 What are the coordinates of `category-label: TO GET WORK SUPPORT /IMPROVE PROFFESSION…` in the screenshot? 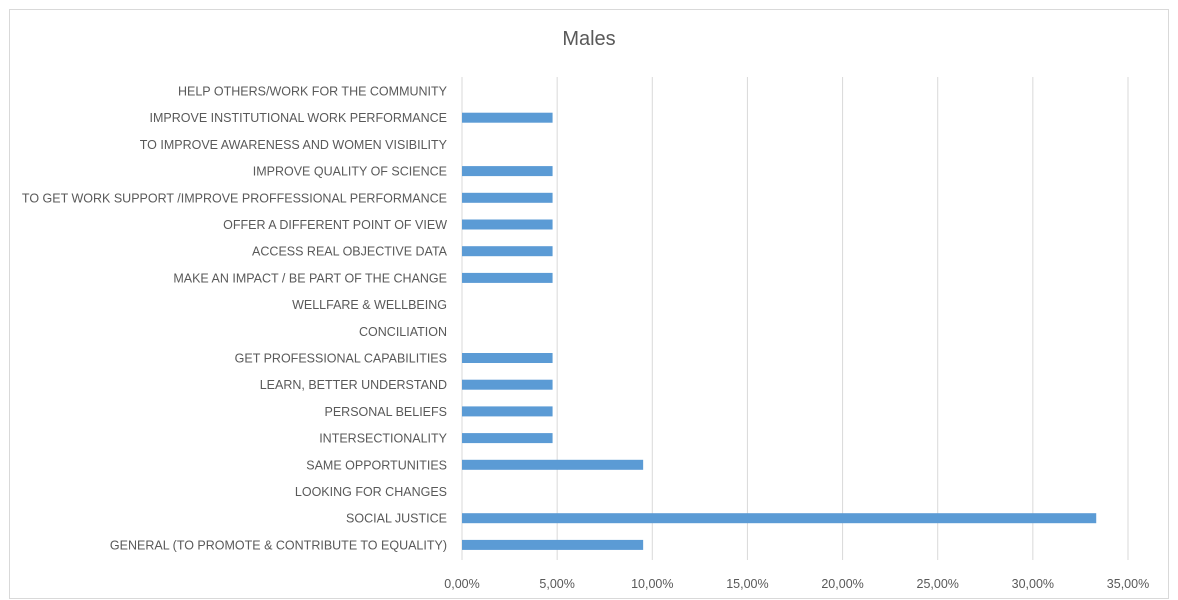 It's located at (234, 198).